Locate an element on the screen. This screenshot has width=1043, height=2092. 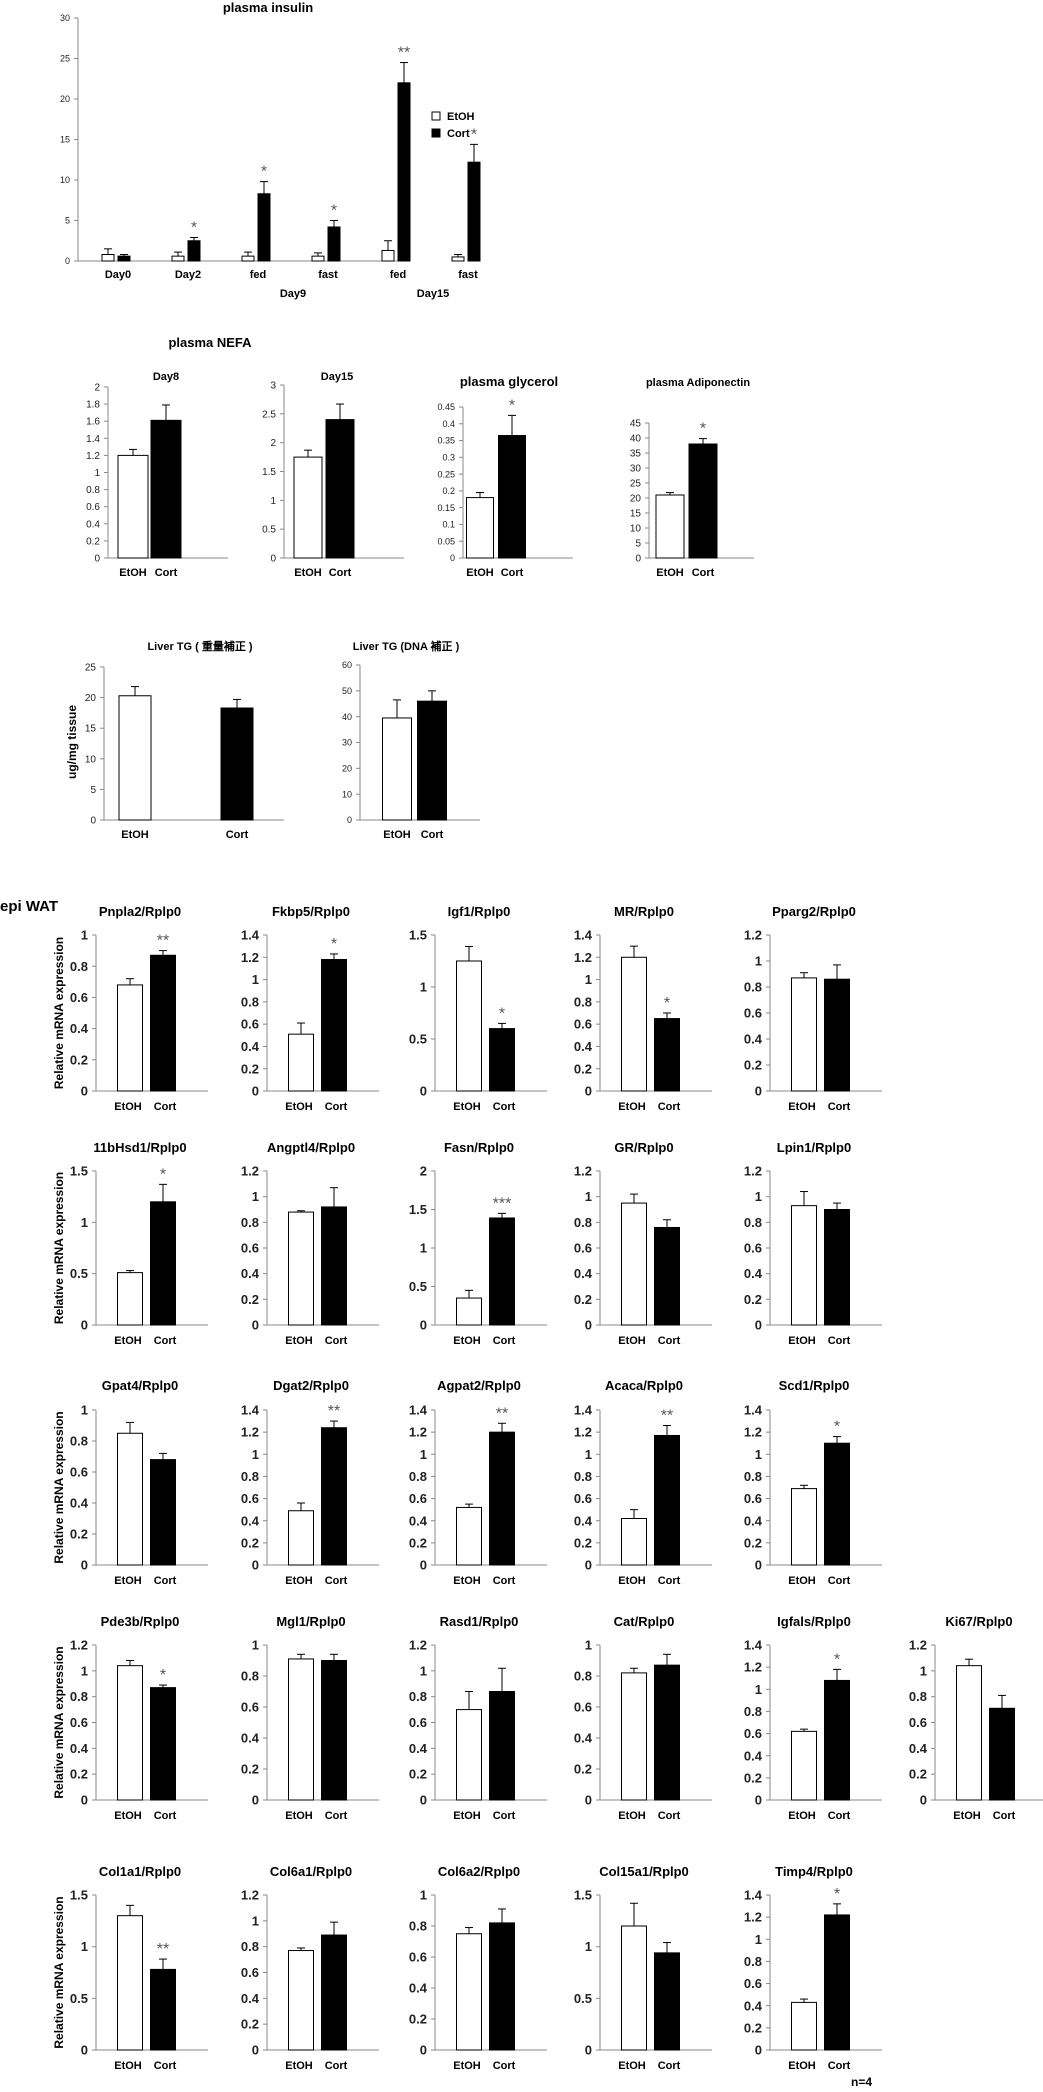
chart-angptl4: Angptl4/Rplp0 0 0.2 0.4 0.6 0.8 1 1.2 EtOH Cort is located at coordinates (310, 1243).